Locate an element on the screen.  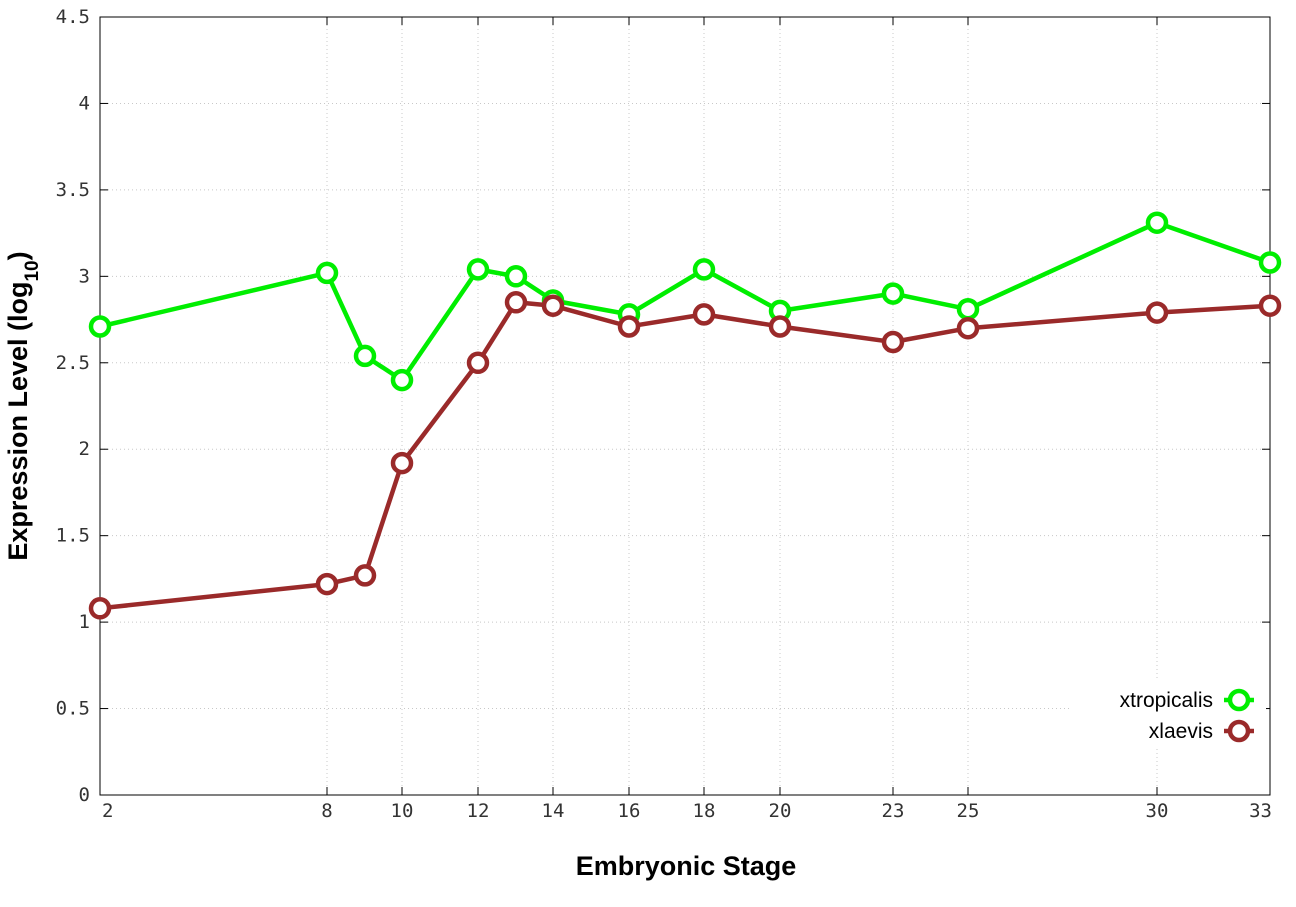
legend-item-xlaevis: xlaevis is located at coordinates (1201, 731).